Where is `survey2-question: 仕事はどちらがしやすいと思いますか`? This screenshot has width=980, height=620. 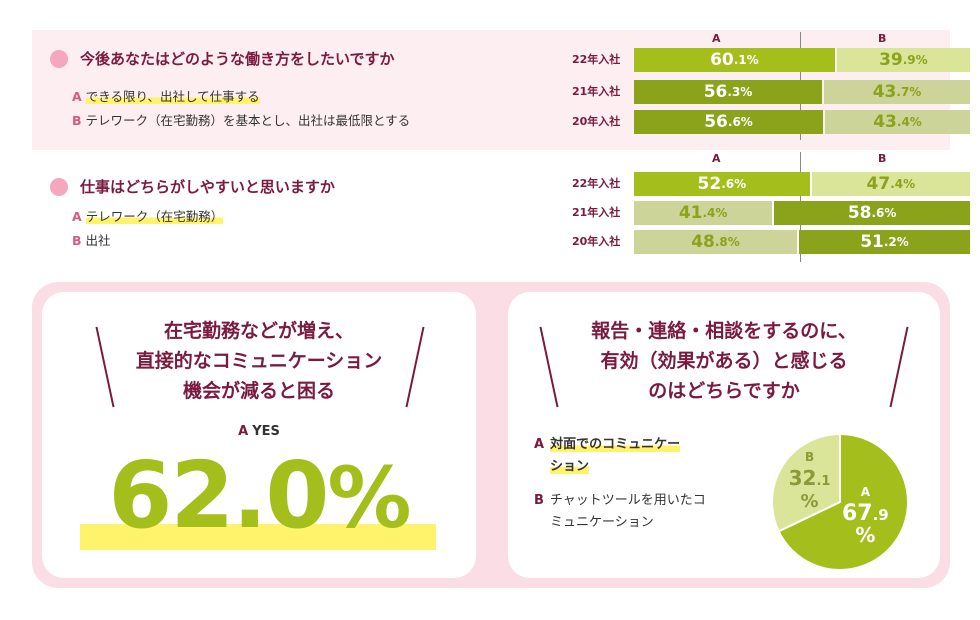 survey2-question: 仕事はどちらがしやすいと思いますか is located at coordinates (192, 186).